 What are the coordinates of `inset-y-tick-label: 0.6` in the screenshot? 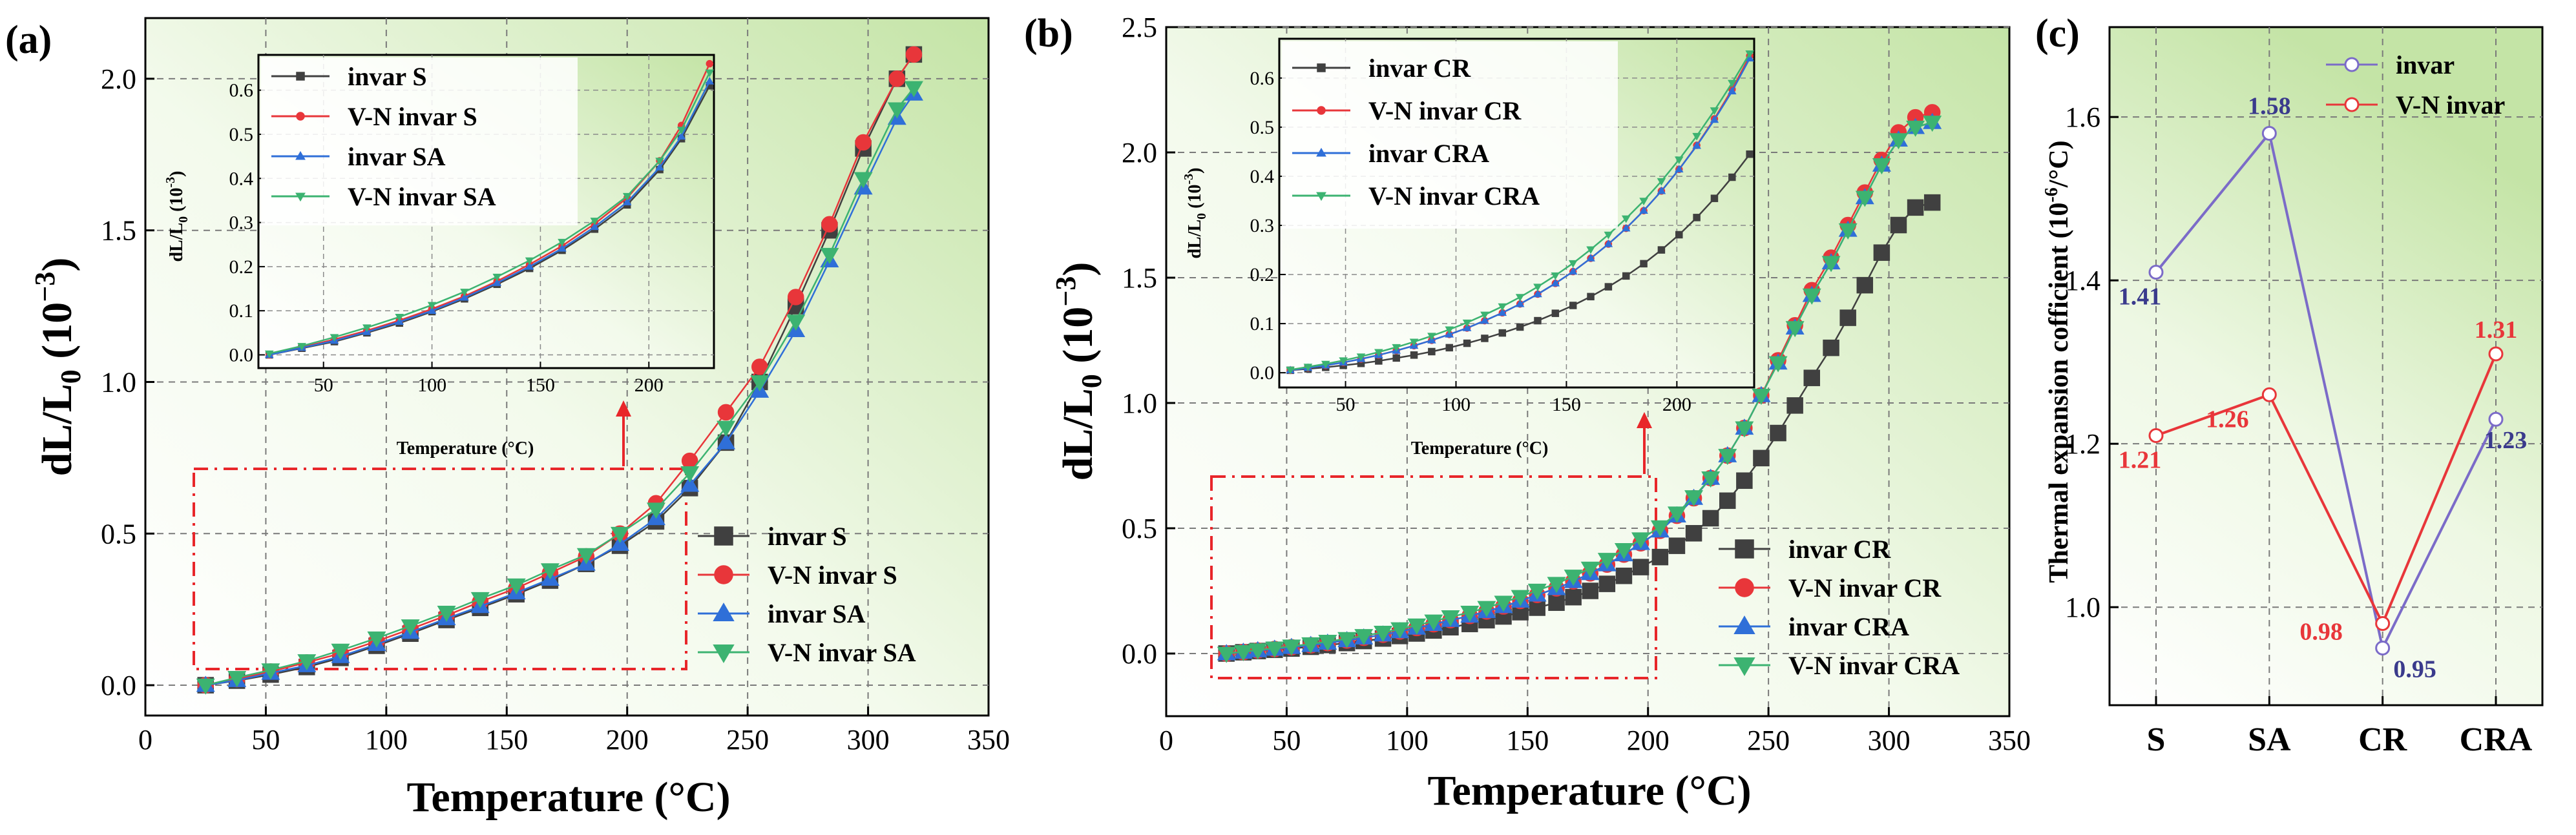 It's located at (241, 90).